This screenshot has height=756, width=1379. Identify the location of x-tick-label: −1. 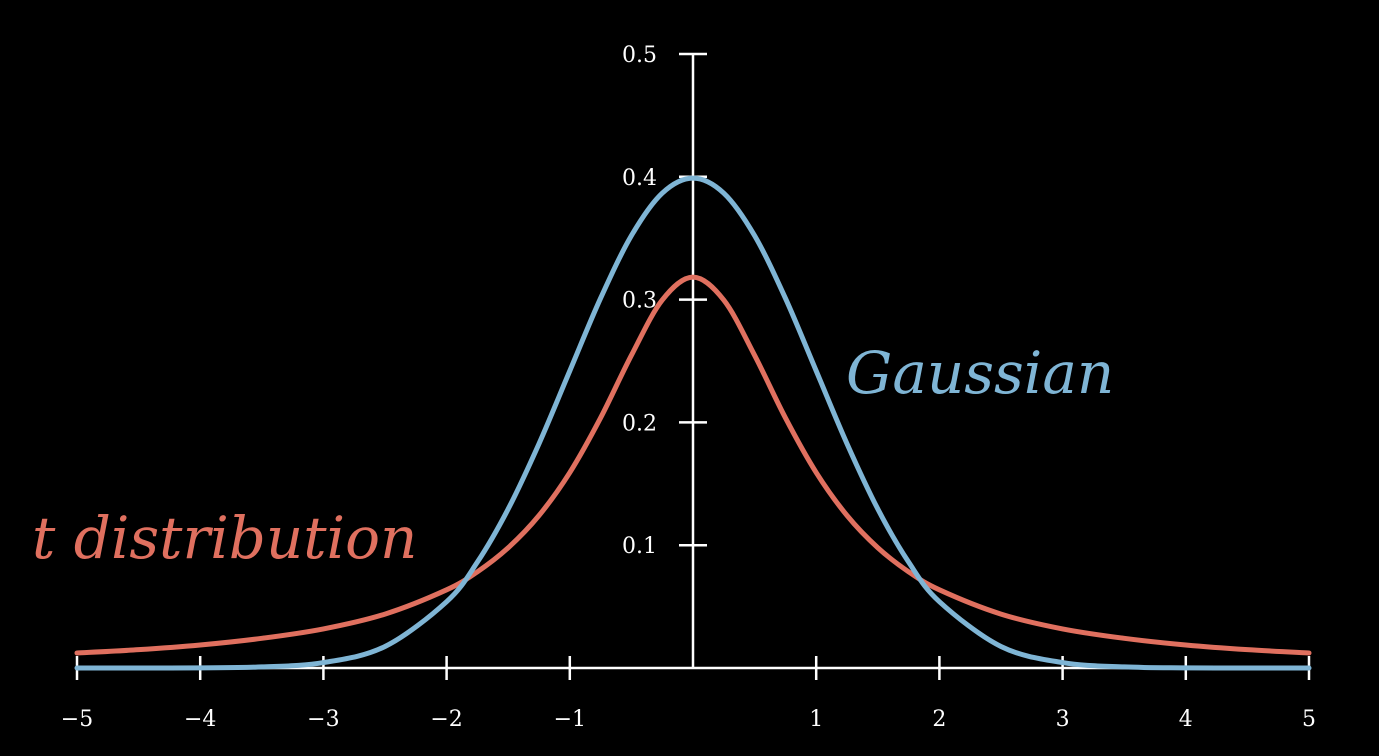
(570, 719).